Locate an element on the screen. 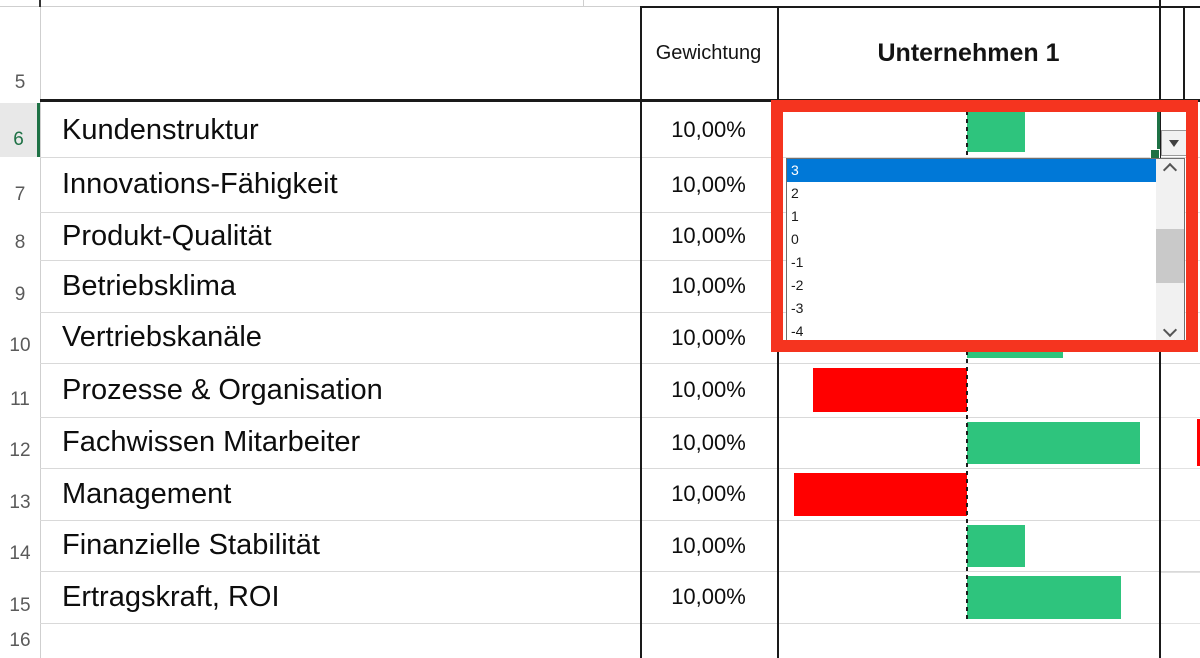  row-number: 7 is located at coordinates (20, 194).